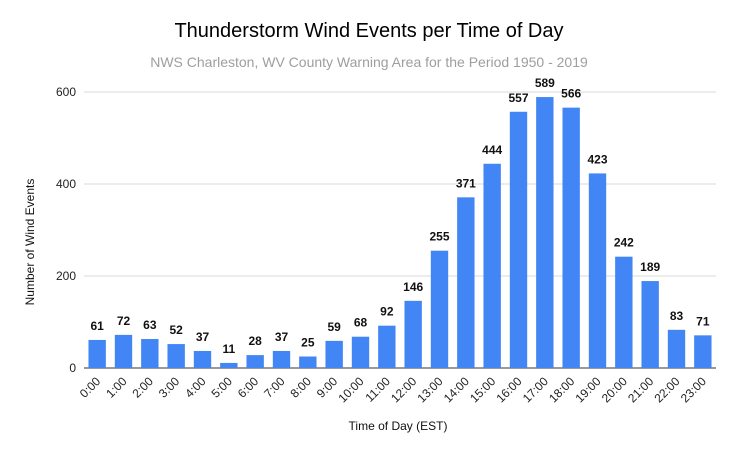 This screenshot has height=456, width=738. What do you see at coordinates (398, 426) in the screenshot?
I see `x-axis-label: Time of Day (EST)` at bounding box center [398, 426].